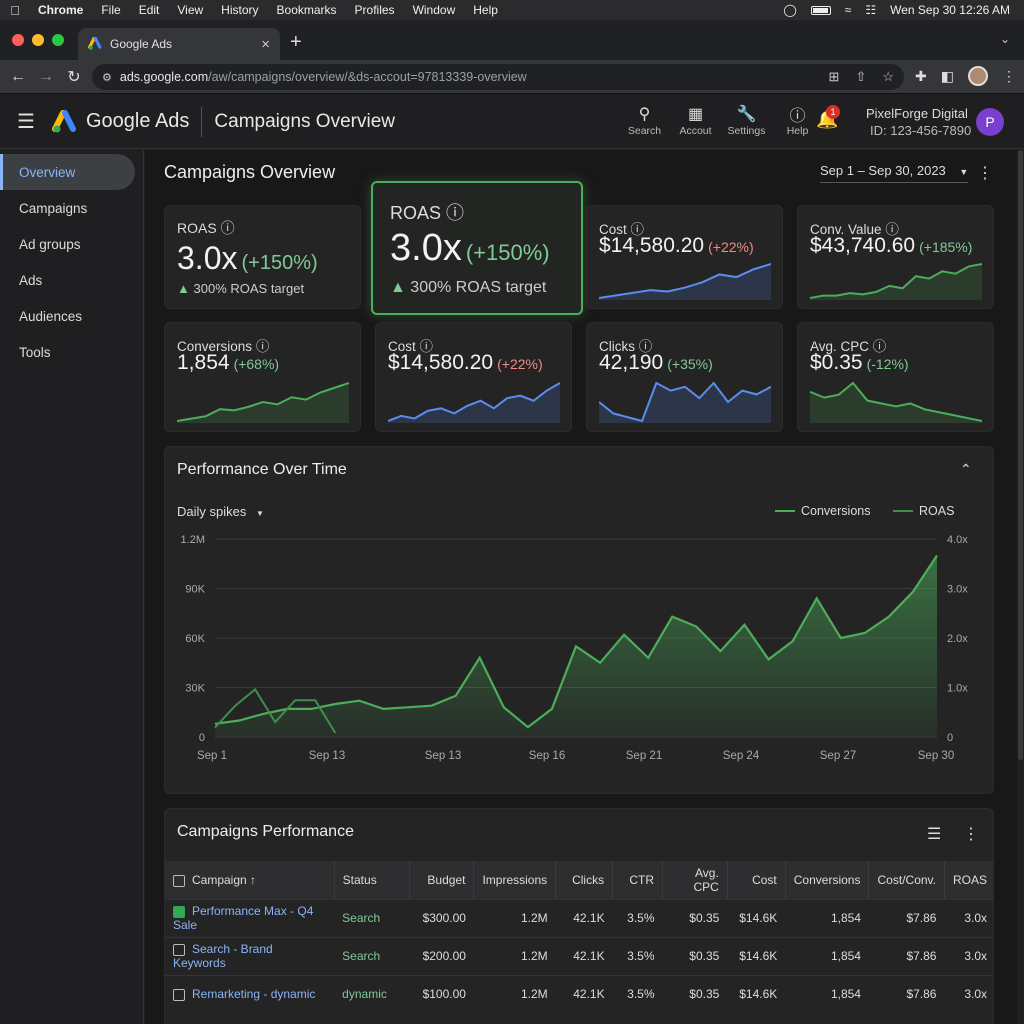 This screenshot has height=1024, width=1024. Describe the element at coordinates (964, 172) in the screenshot. I see `chevron-down-icon: ▼` at that location.